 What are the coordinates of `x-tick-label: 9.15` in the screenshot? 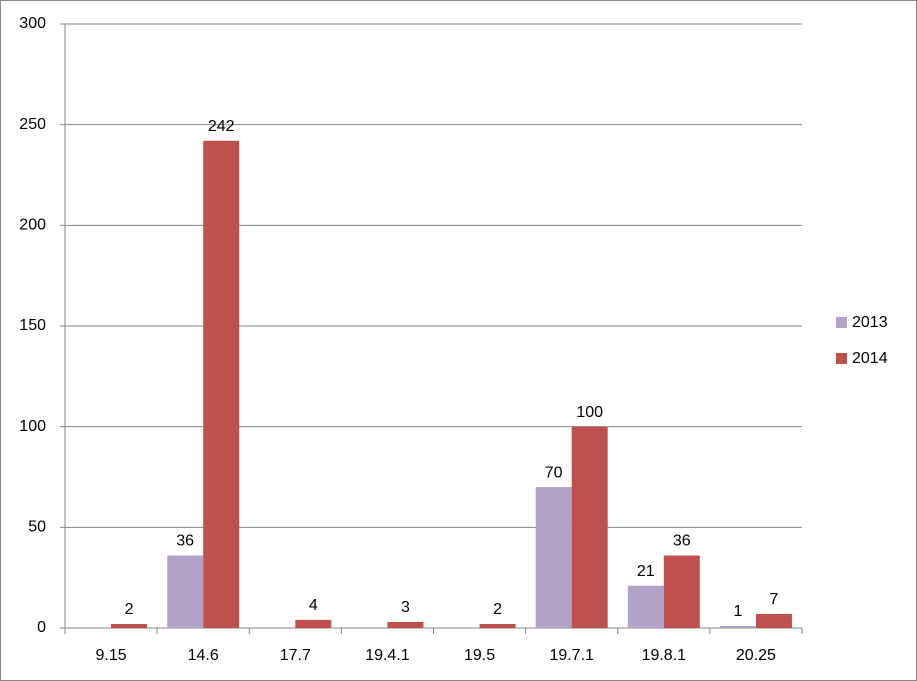 It's located at (110, 655).